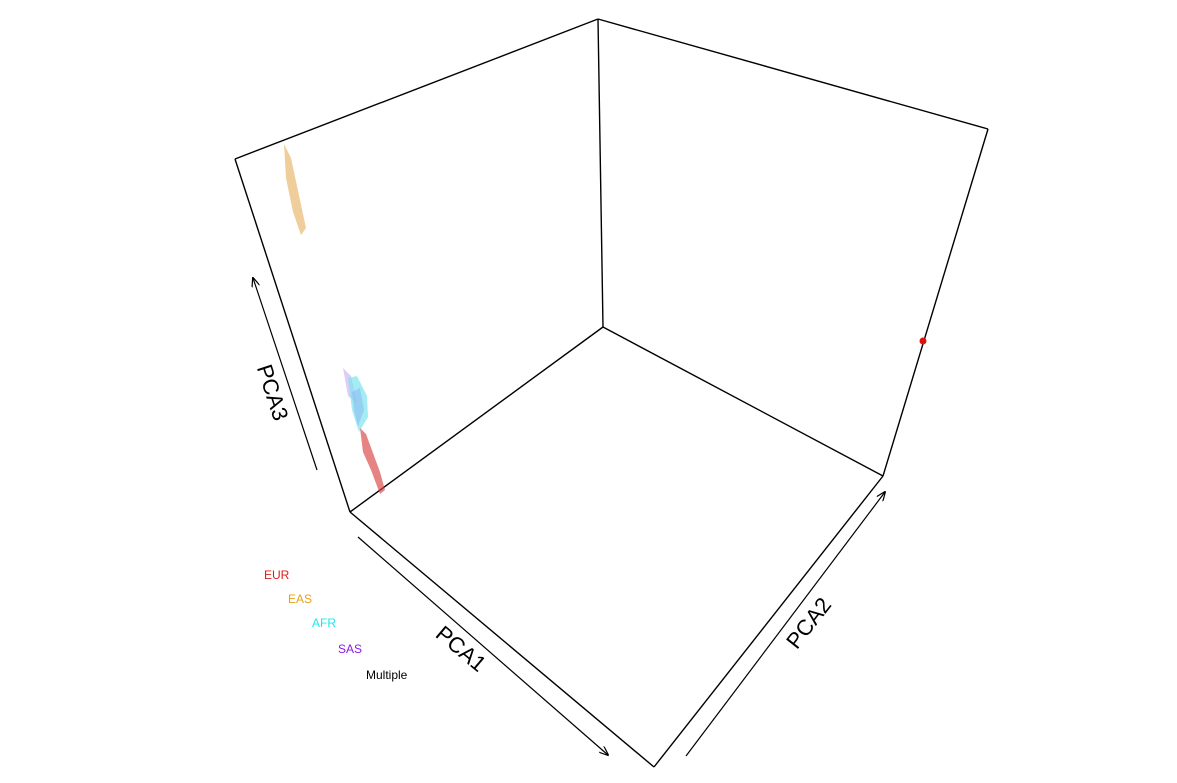 The image size is (1177, 783). I want to click on legend-item-eas: EAS, so click(300, 599).